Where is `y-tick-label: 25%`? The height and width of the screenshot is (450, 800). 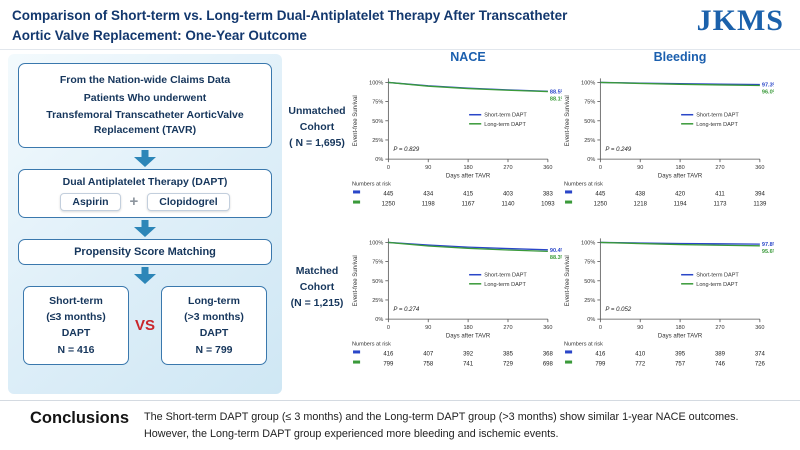 y-tick-label: 25% is located at coordinates (589, 141).